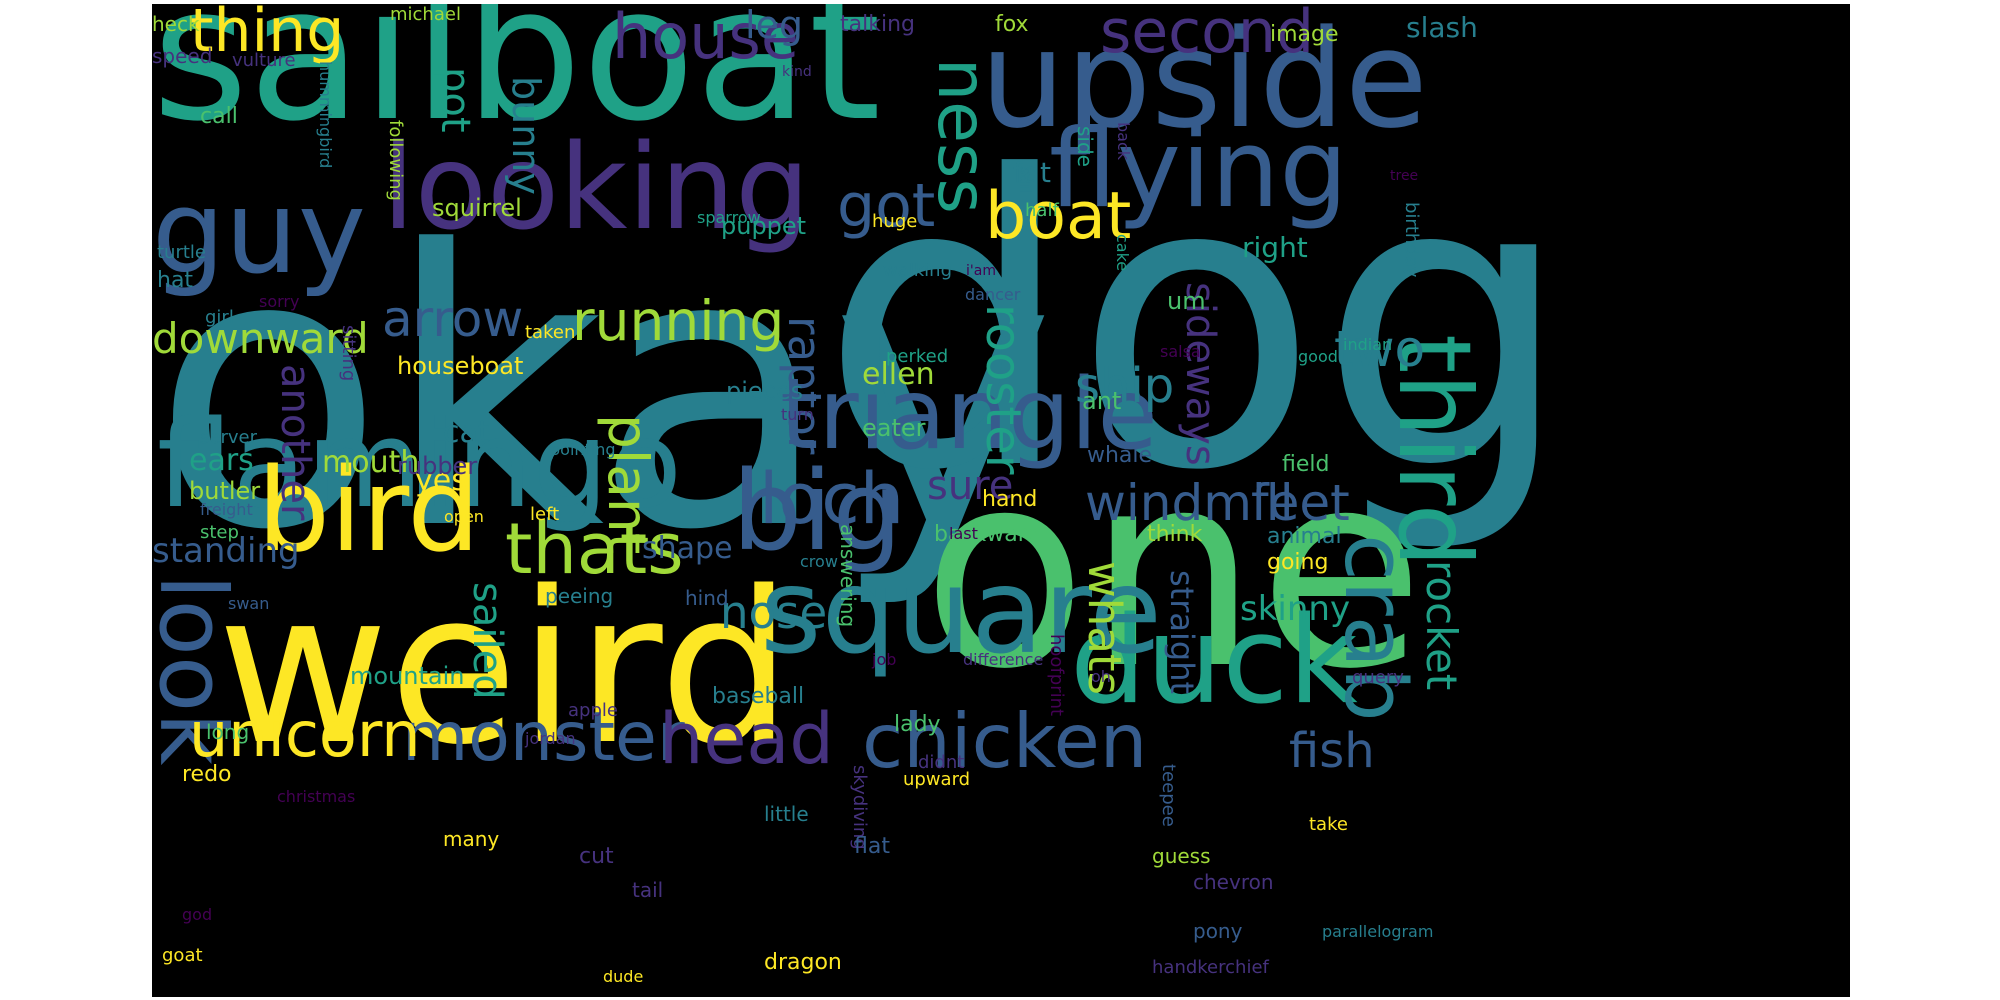 Image resolution: width=2000 pixels, height=1000 pixels. I want to click on word-tree: tree, so click(1404, 176).